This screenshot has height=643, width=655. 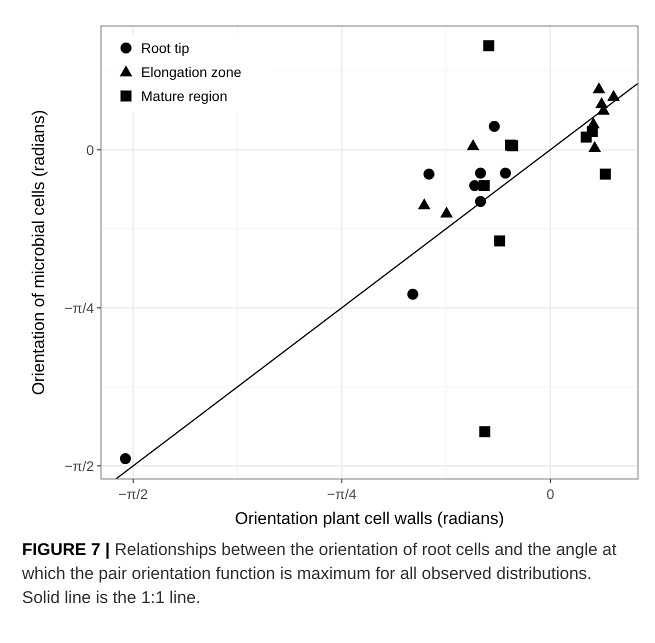 What do you see at coordinates (90, 150) in the screenshot?
I see `y-tick-label: 0` at bounding box center [90, 150].